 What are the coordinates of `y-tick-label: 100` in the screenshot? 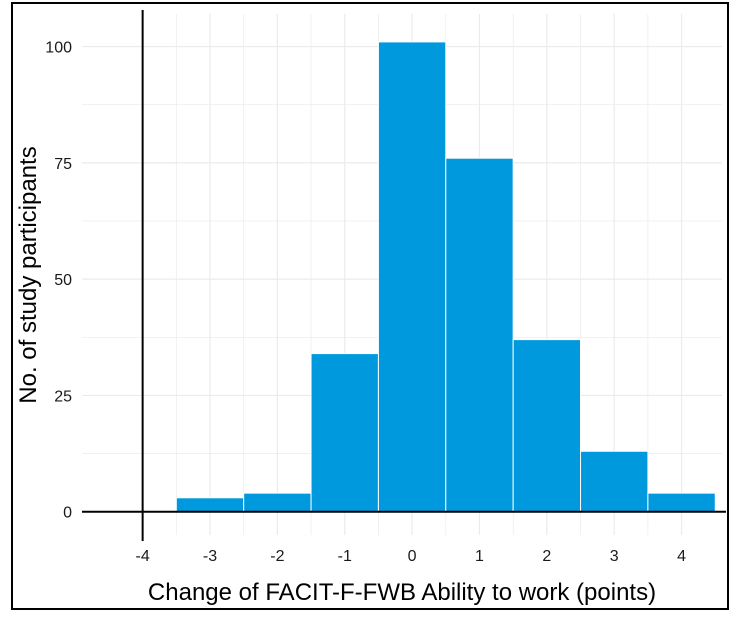 It's located at (58, 48).